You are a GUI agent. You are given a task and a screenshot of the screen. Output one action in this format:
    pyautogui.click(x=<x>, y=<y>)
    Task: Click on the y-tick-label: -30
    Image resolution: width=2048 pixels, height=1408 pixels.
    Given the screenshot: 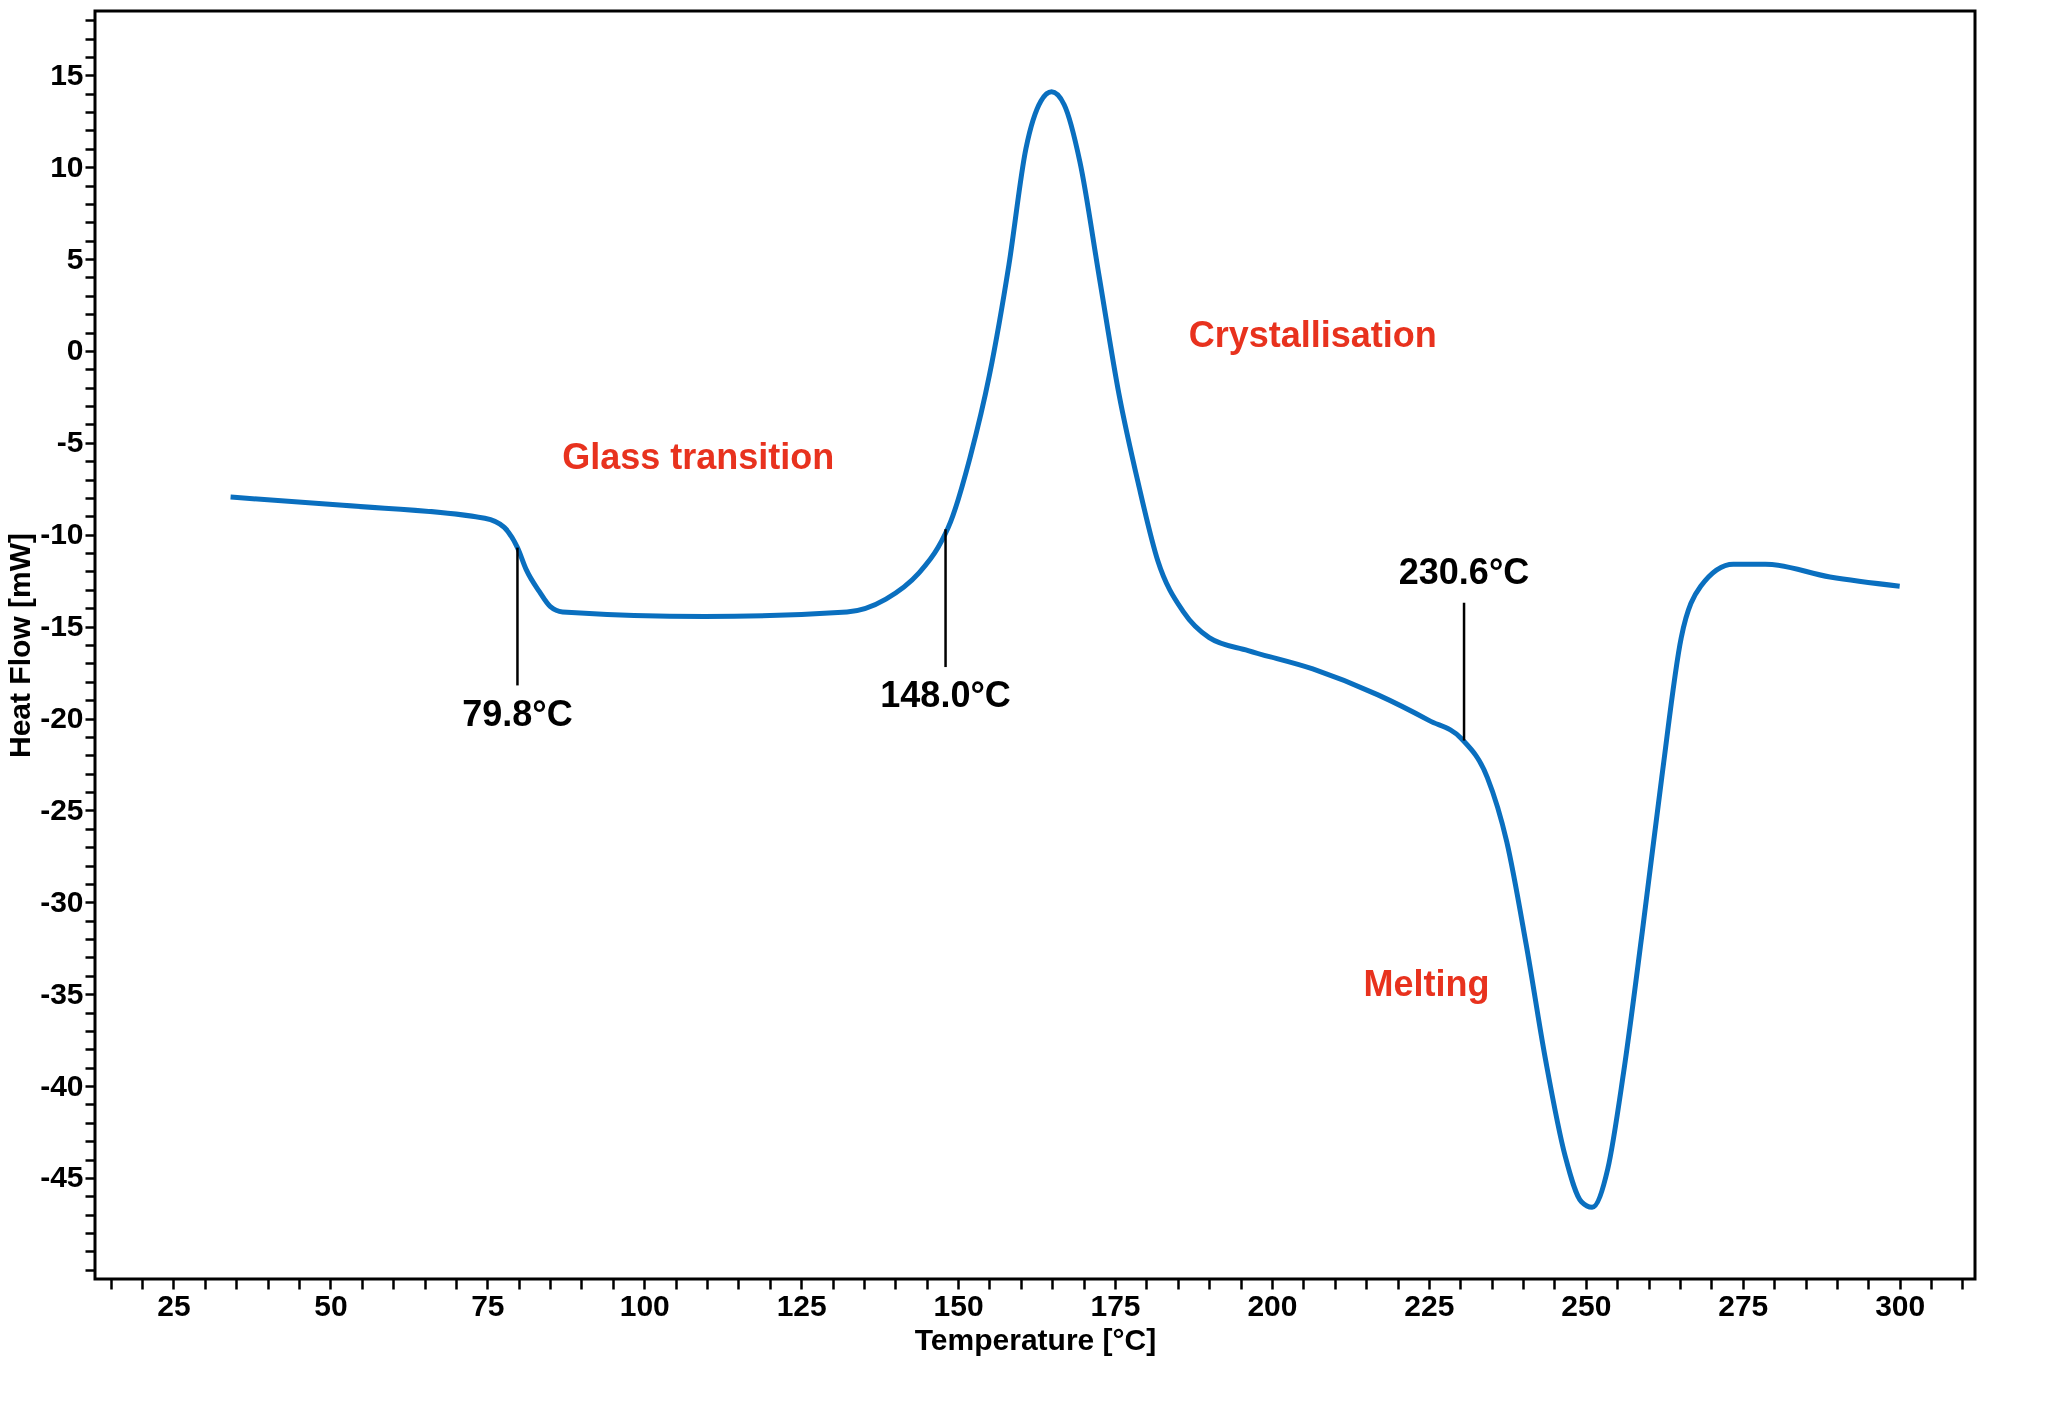 What is the action you would take?
    pyautogui.click(x=62, y=901)
    